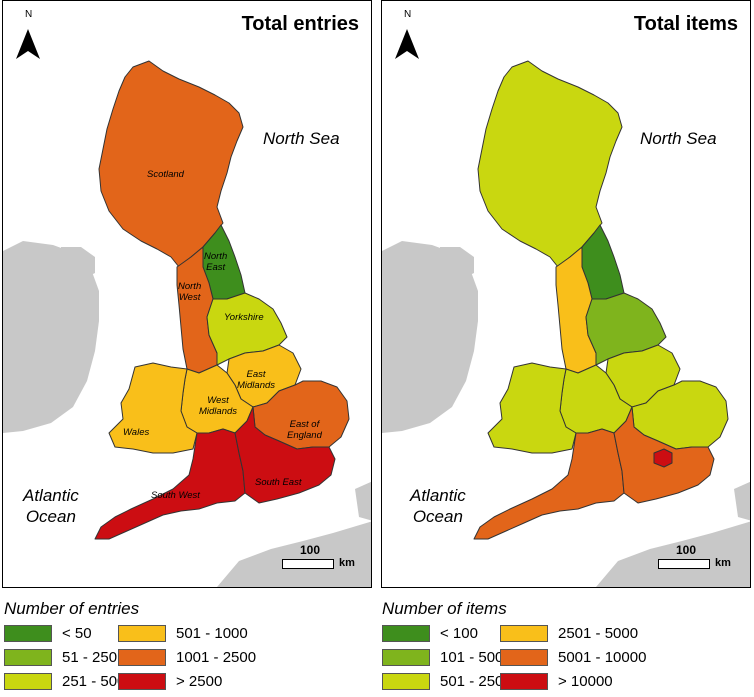 This screenshot has height=697, width=754. Describe the element at coordinates (304, 430) in the screenshot. I see `region-label-east-of-england: East of England` at that location.